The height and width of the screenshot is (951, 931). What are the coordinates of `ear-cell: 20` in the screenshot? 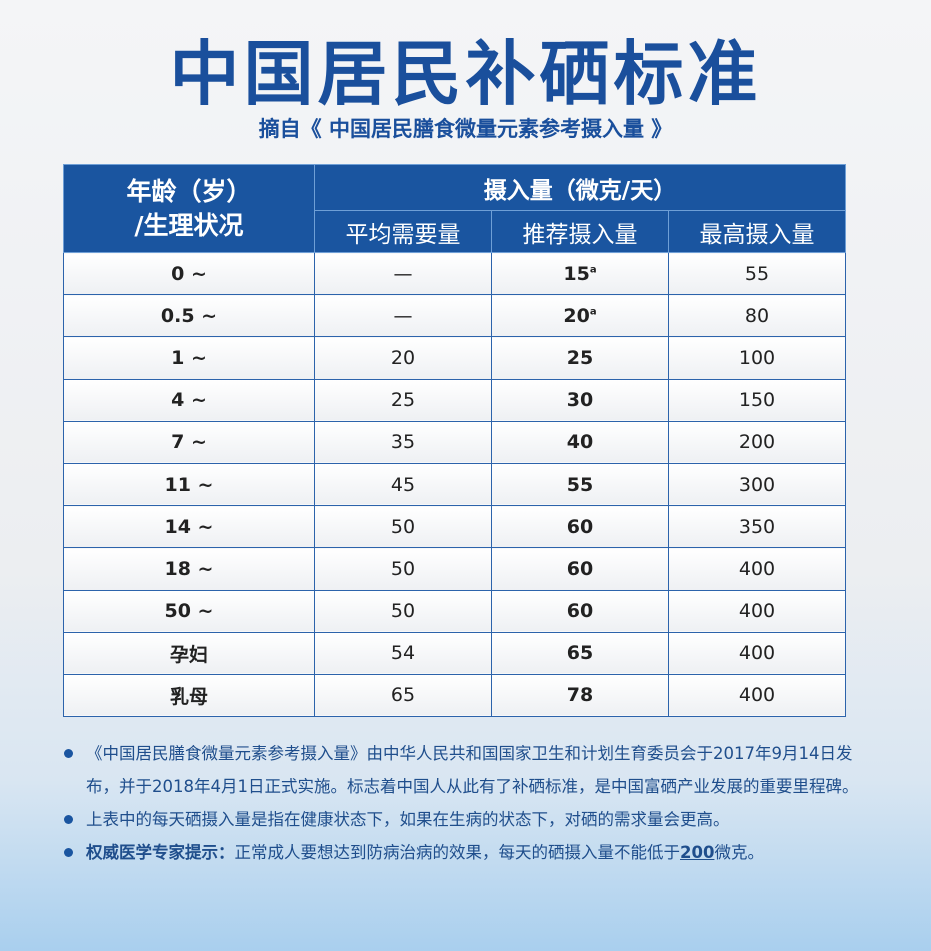 It's located at (403, 358).